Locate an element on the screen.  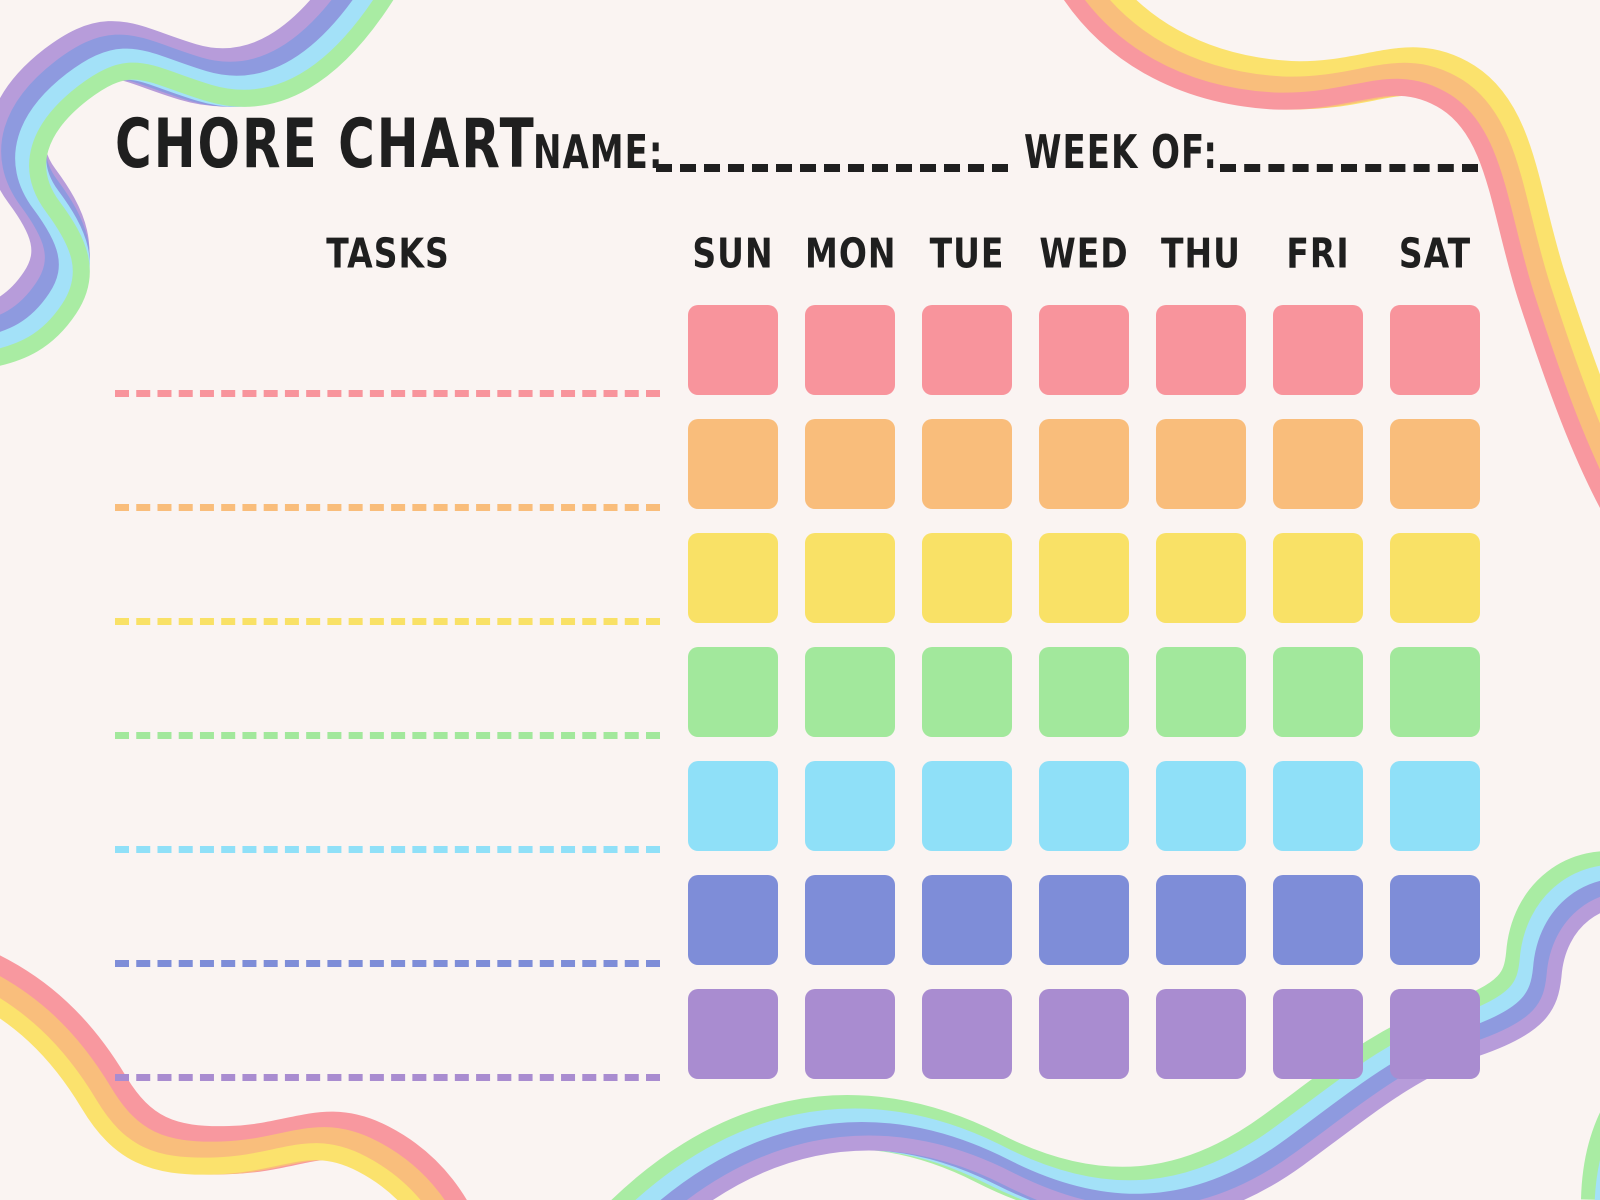
task-input-line-green is located at coordinates (387, 735).